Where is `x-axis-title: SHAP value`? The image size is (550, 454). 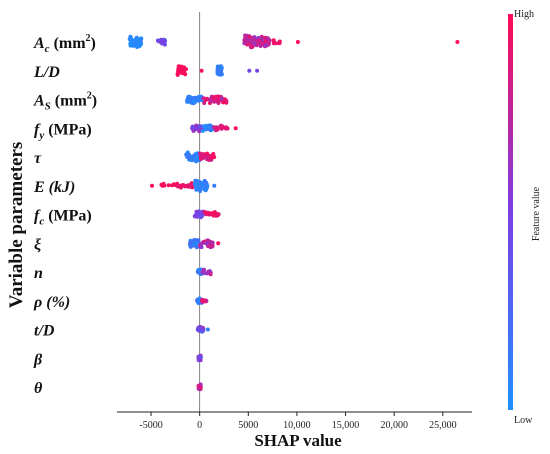
x-axis-title: SHAP value is located at coordinates (298, 440).